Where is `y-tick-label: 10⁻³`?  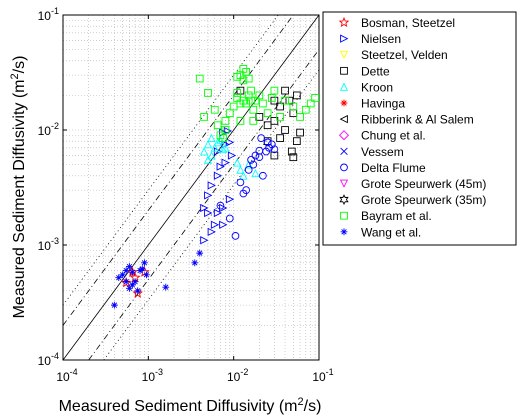
y-tick-label: 10⁻³ is located at coordinates (48, 244).